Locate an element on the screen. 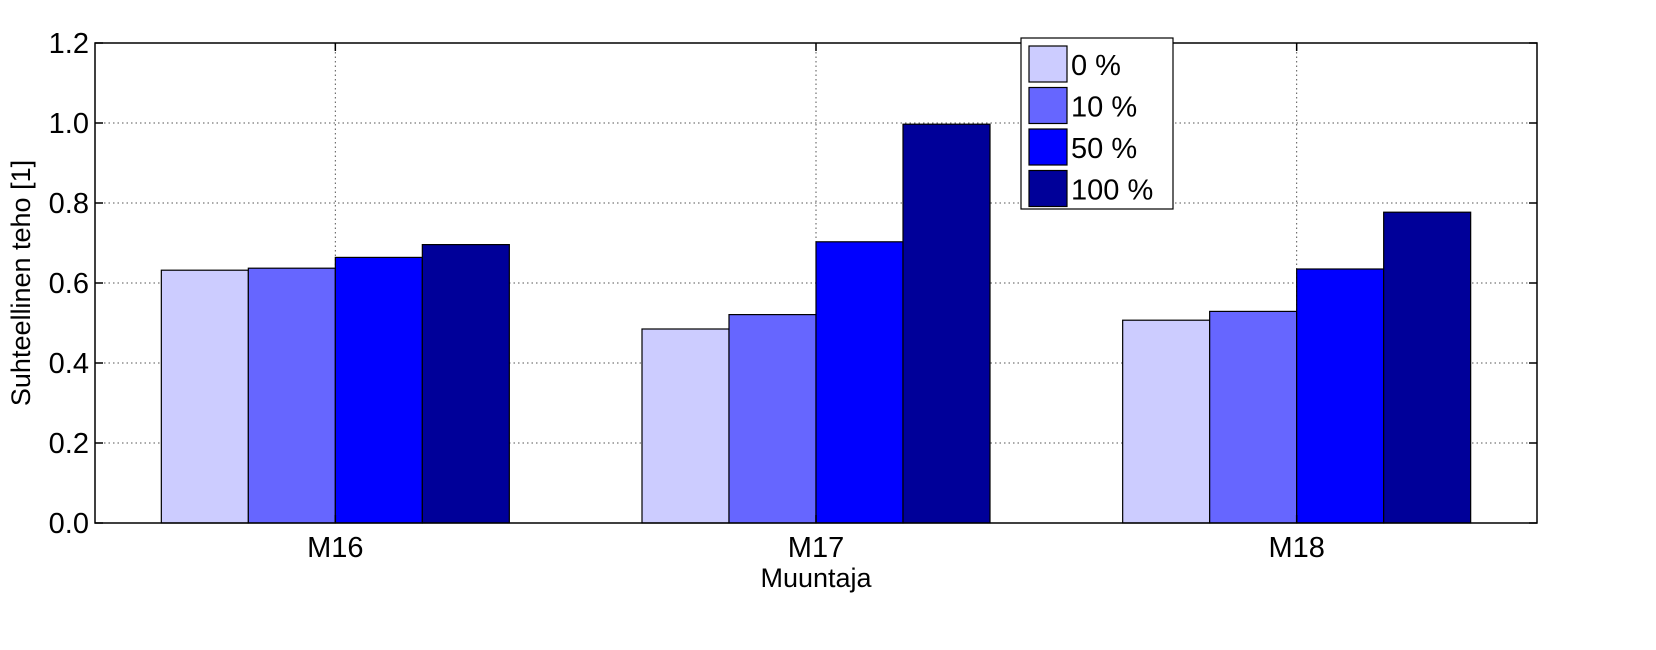  legend-label: 0 % is located at coordinates (1096, 66).